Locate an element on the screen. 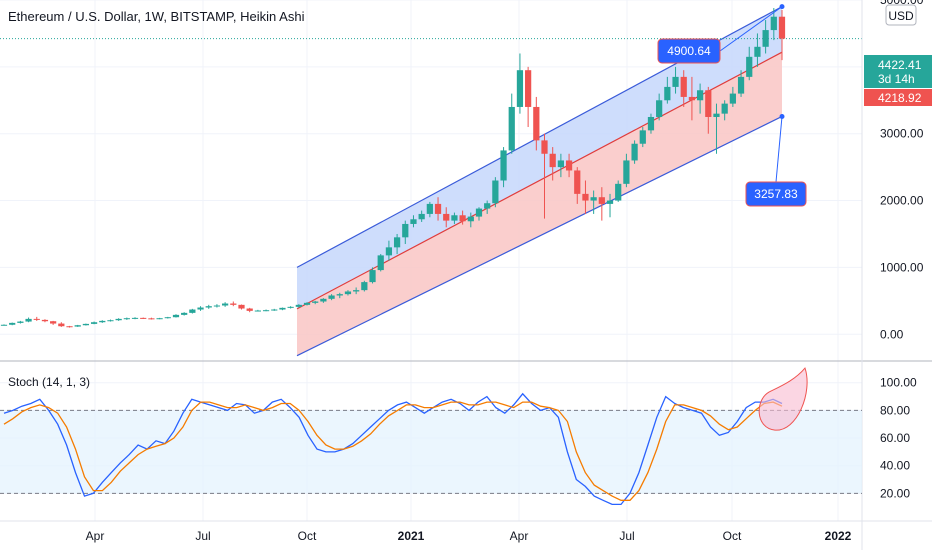  lower-callout-box is located at coordinates (776, 194).